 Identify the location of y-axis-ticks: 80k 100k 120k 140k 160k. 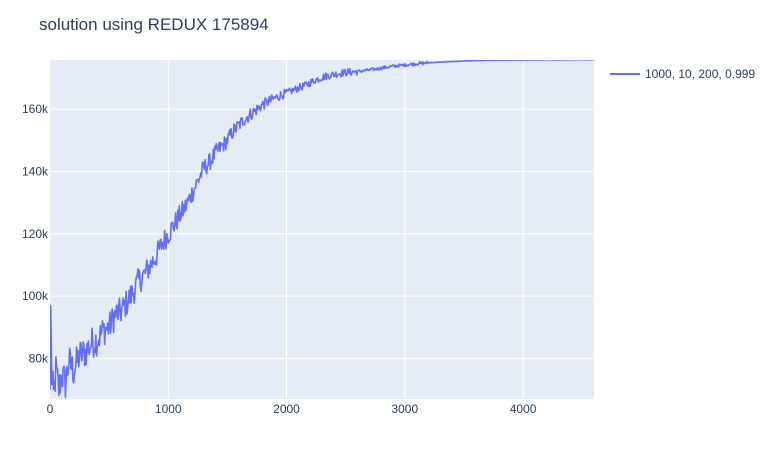
(35, 233).